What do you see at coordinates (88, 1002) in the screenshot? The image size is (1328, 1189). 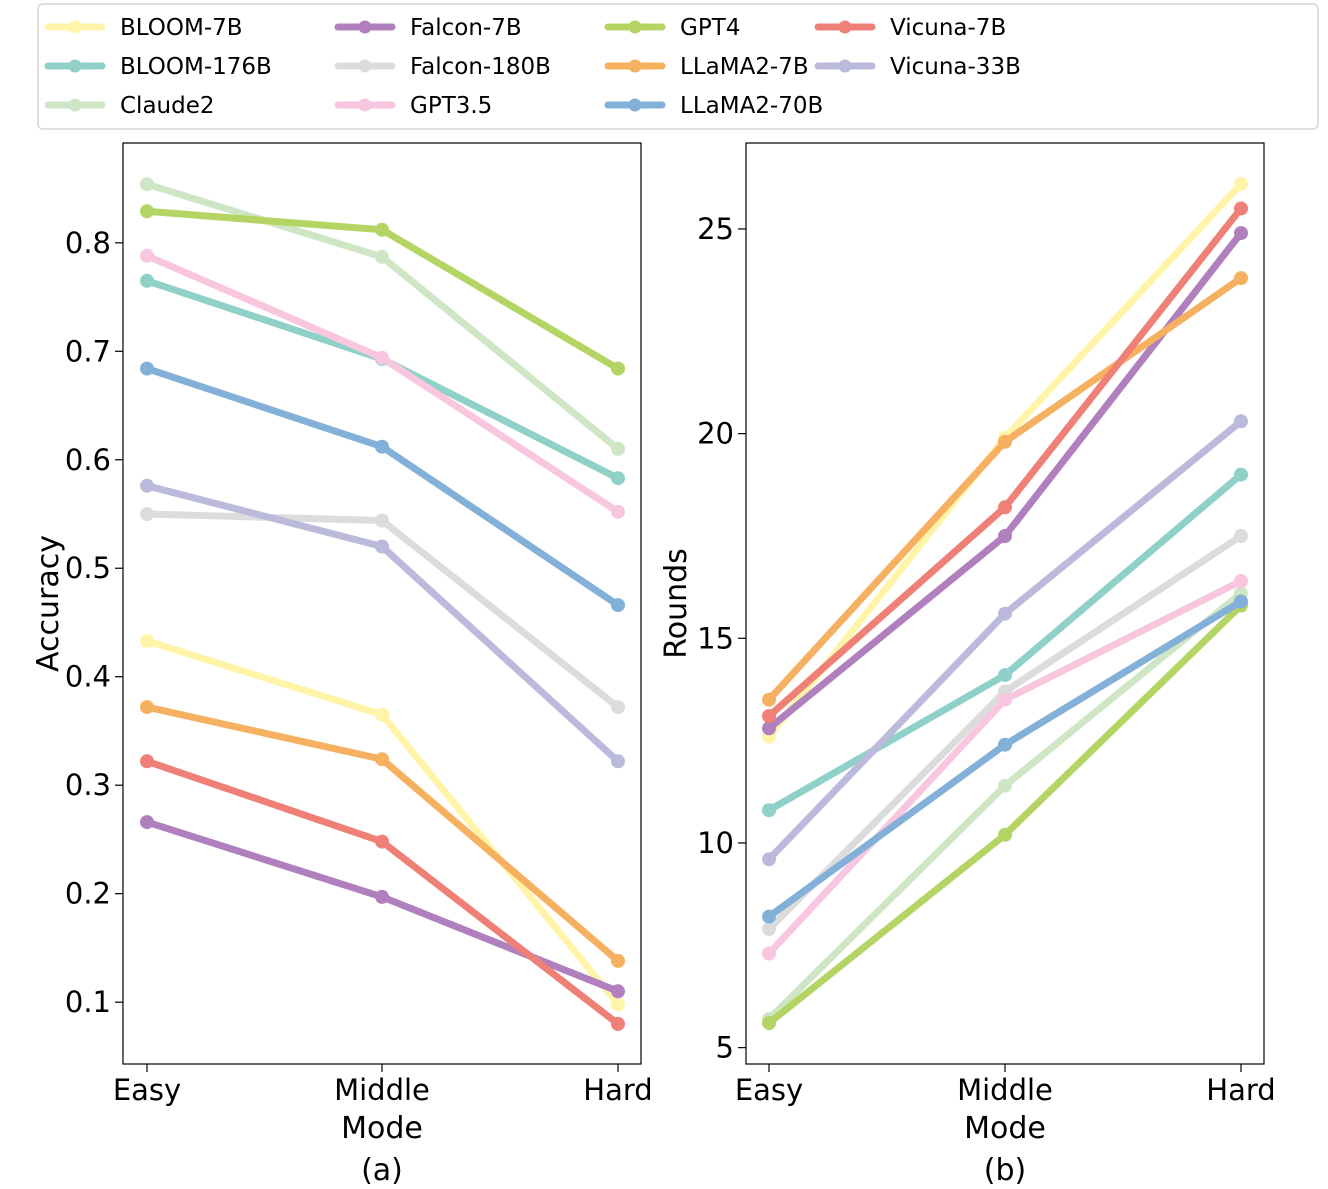 I see `y-tick-label: 0.1` at bounding box center [88, 1002].